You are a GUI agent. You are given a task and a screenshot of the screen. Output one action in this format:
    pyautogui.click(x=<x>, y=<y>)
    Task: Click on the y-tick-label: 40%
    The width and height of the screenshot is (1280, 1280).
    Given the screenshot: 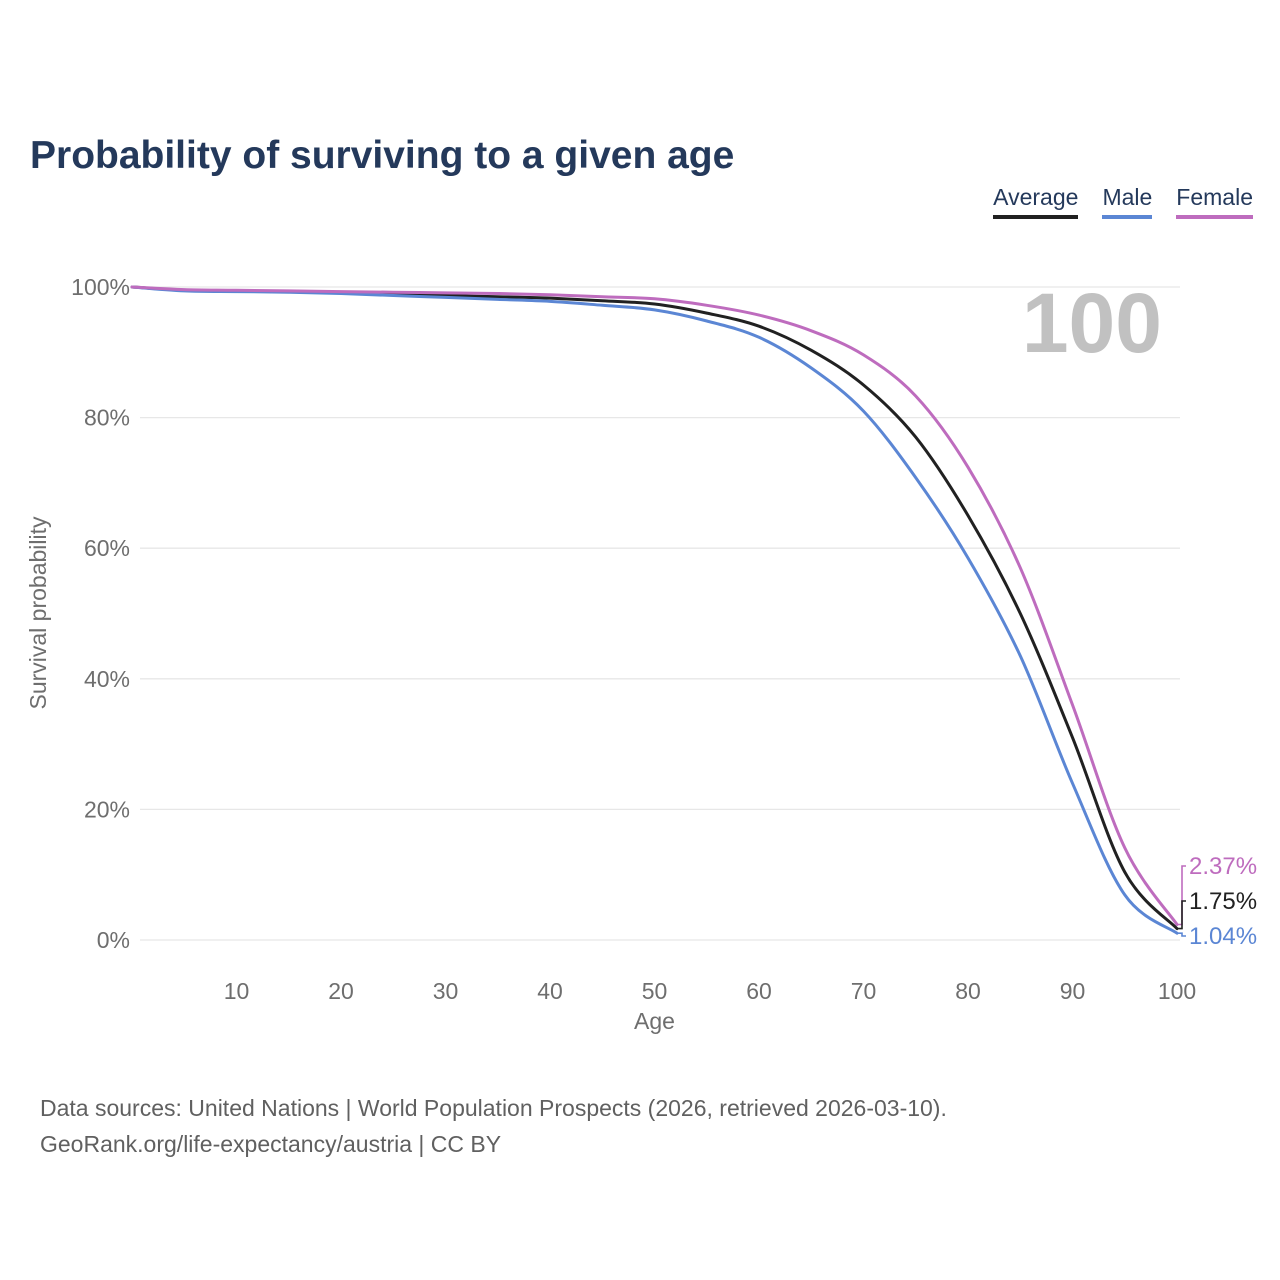 What is the action you would take?
    pyautogui.click(x=107, y=679)
    